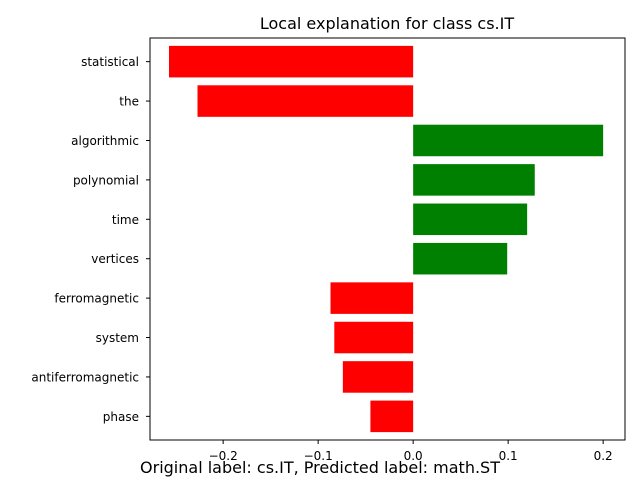 This screenshot has width=640, height=480. Describe the element at coordinates (223, 456) in the screenshot. I see `x-tick-label: −0.2` at that location.